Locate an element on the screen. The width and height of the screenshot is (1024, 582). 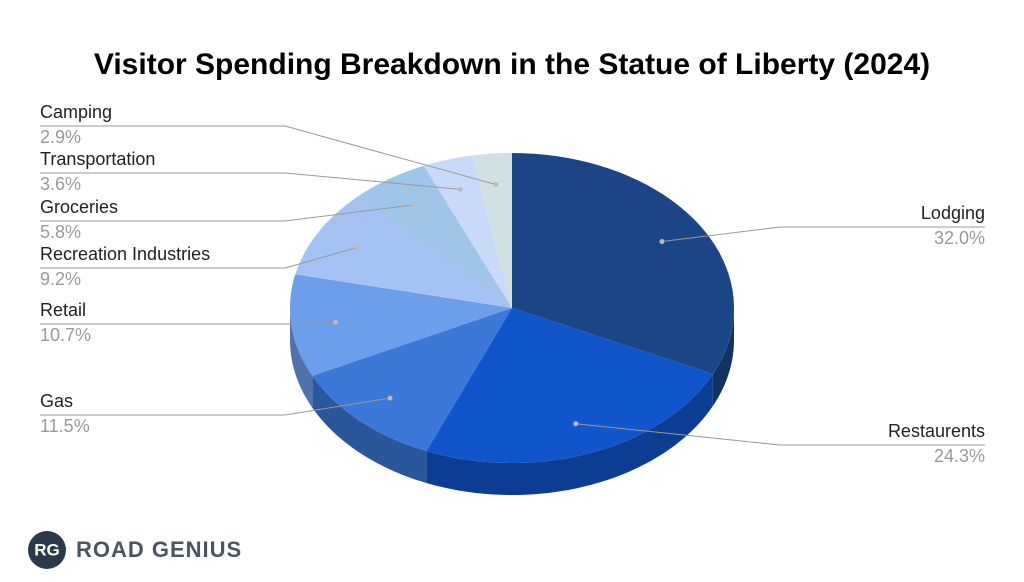
slice-label: Retail is located at coordinates (63, 310).